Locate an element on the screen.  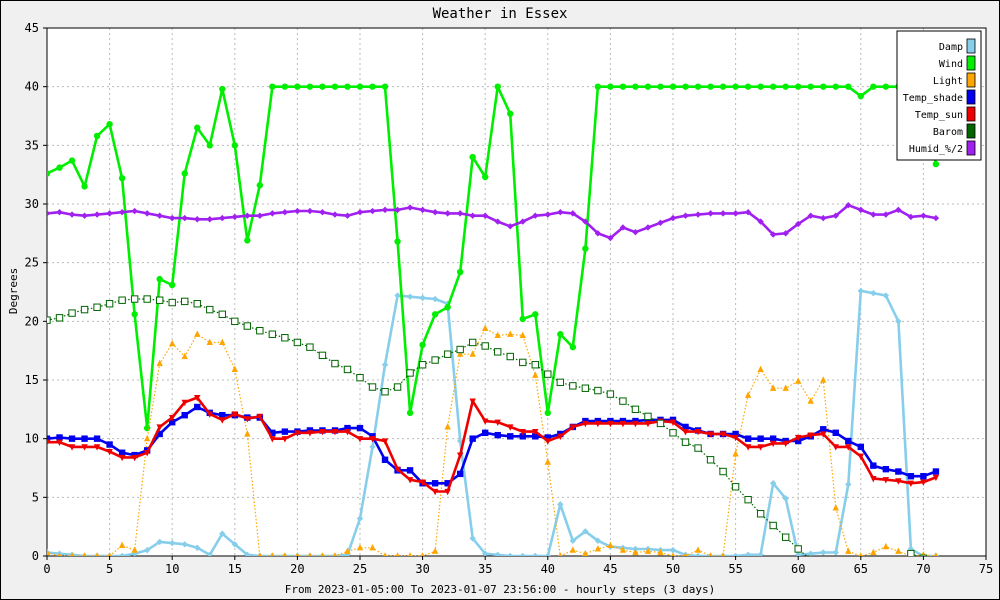
legend-label: Barom is located at coordinates (948, 132).